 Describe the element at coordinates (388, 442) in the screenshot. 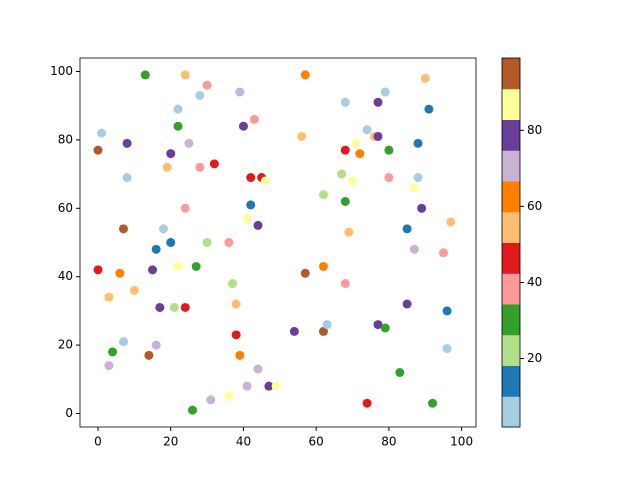

I see `x-tick-label: 80` at that location.